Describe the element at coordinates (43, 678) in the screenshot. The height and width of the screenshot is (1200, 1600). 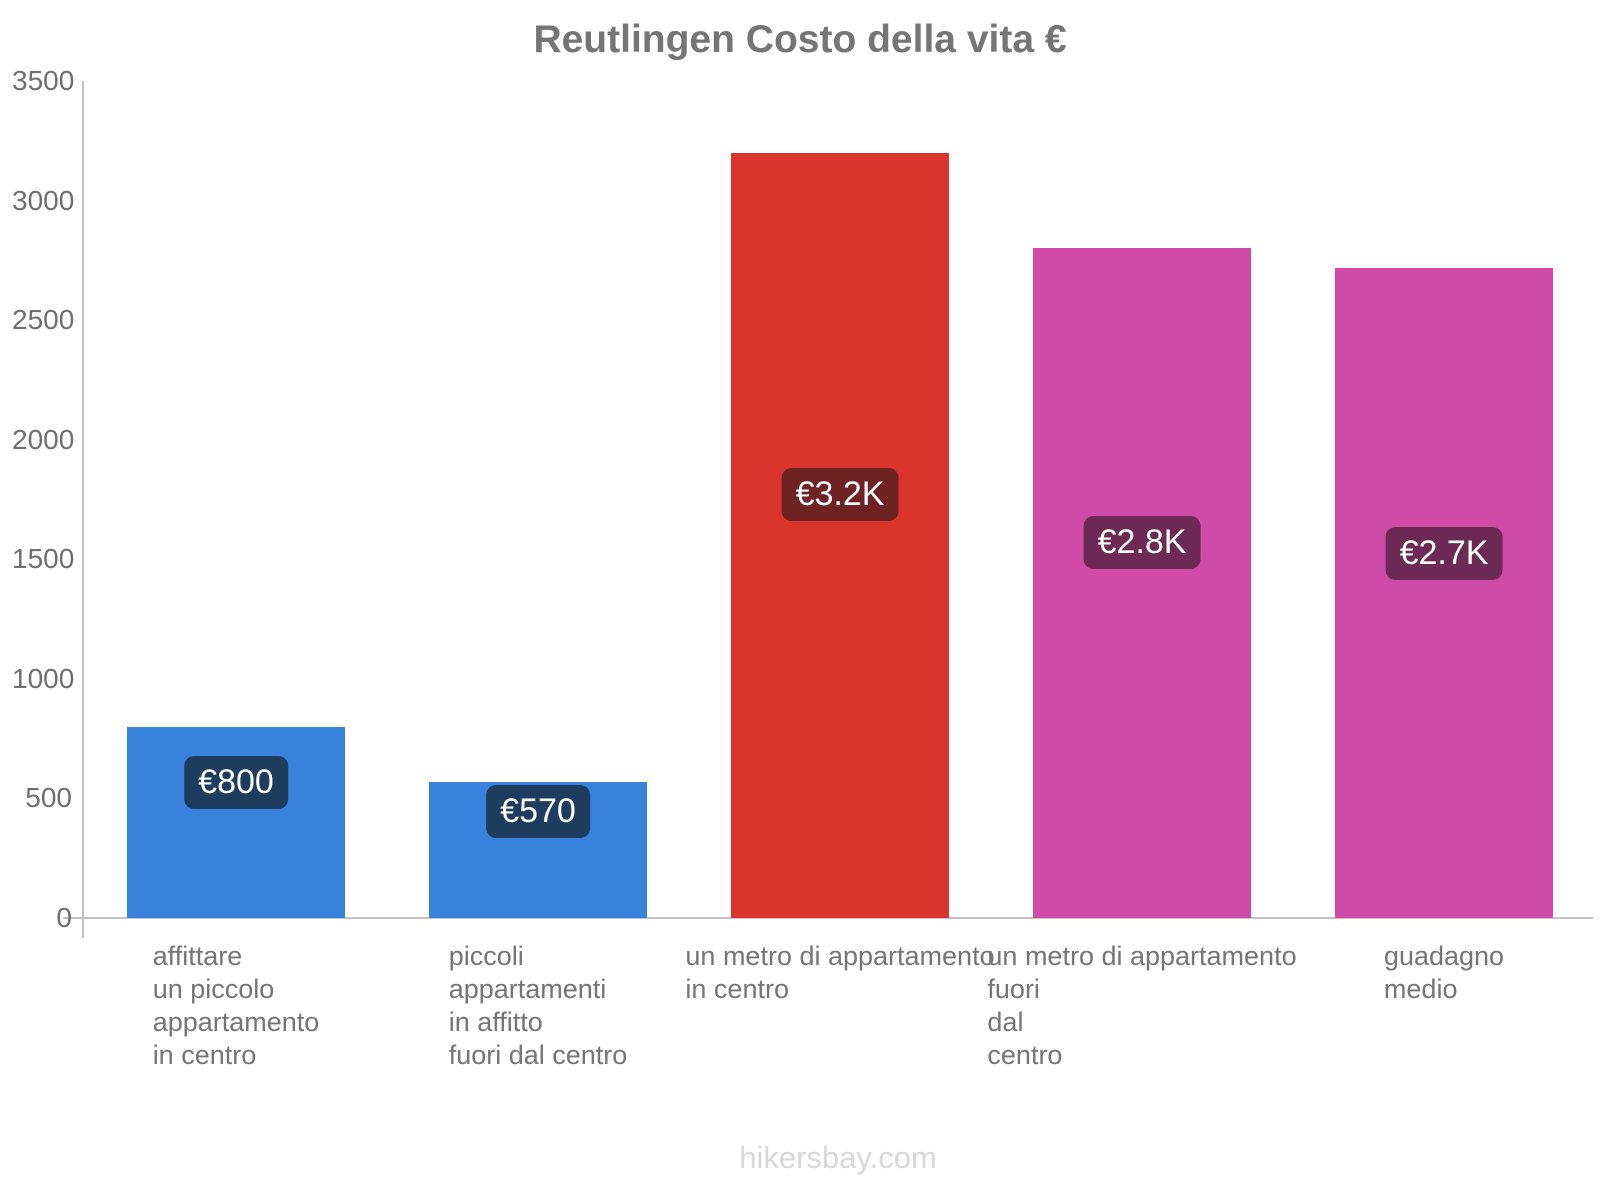
I see `y-tick-label: 1000` at that location.